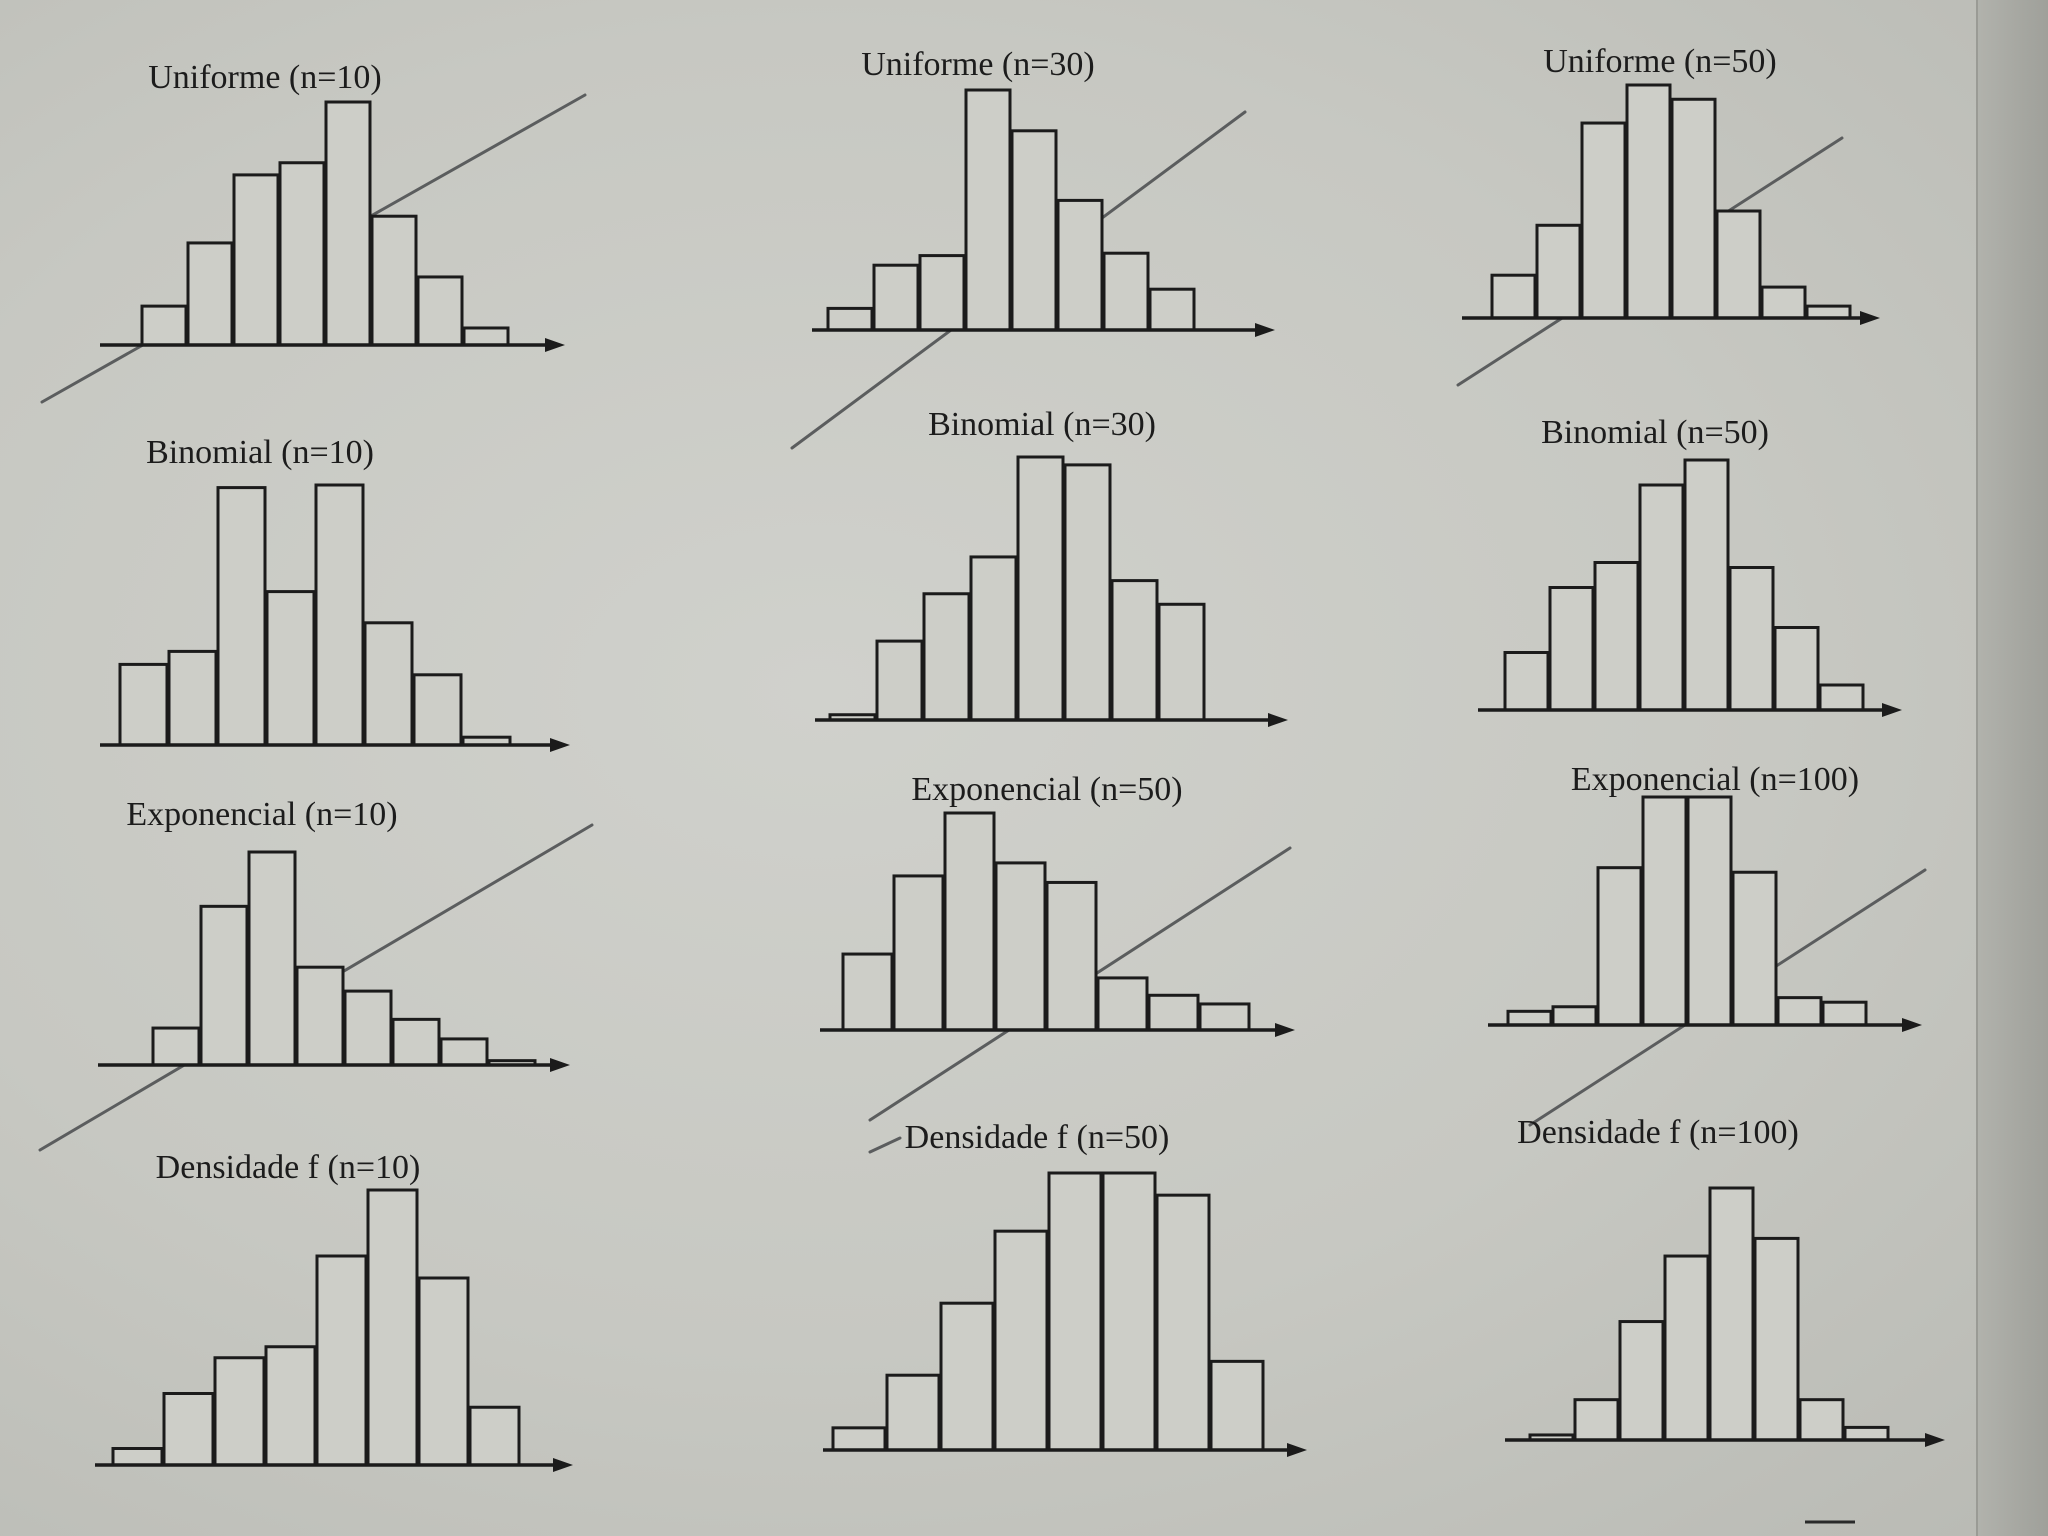 This screenshot has height=1536, width=2048. What do you see at coordinates (1715, 779) in the screenshot?
I see `panel-title: Exponencial (n=100)` at bounding box center [1715, 779].